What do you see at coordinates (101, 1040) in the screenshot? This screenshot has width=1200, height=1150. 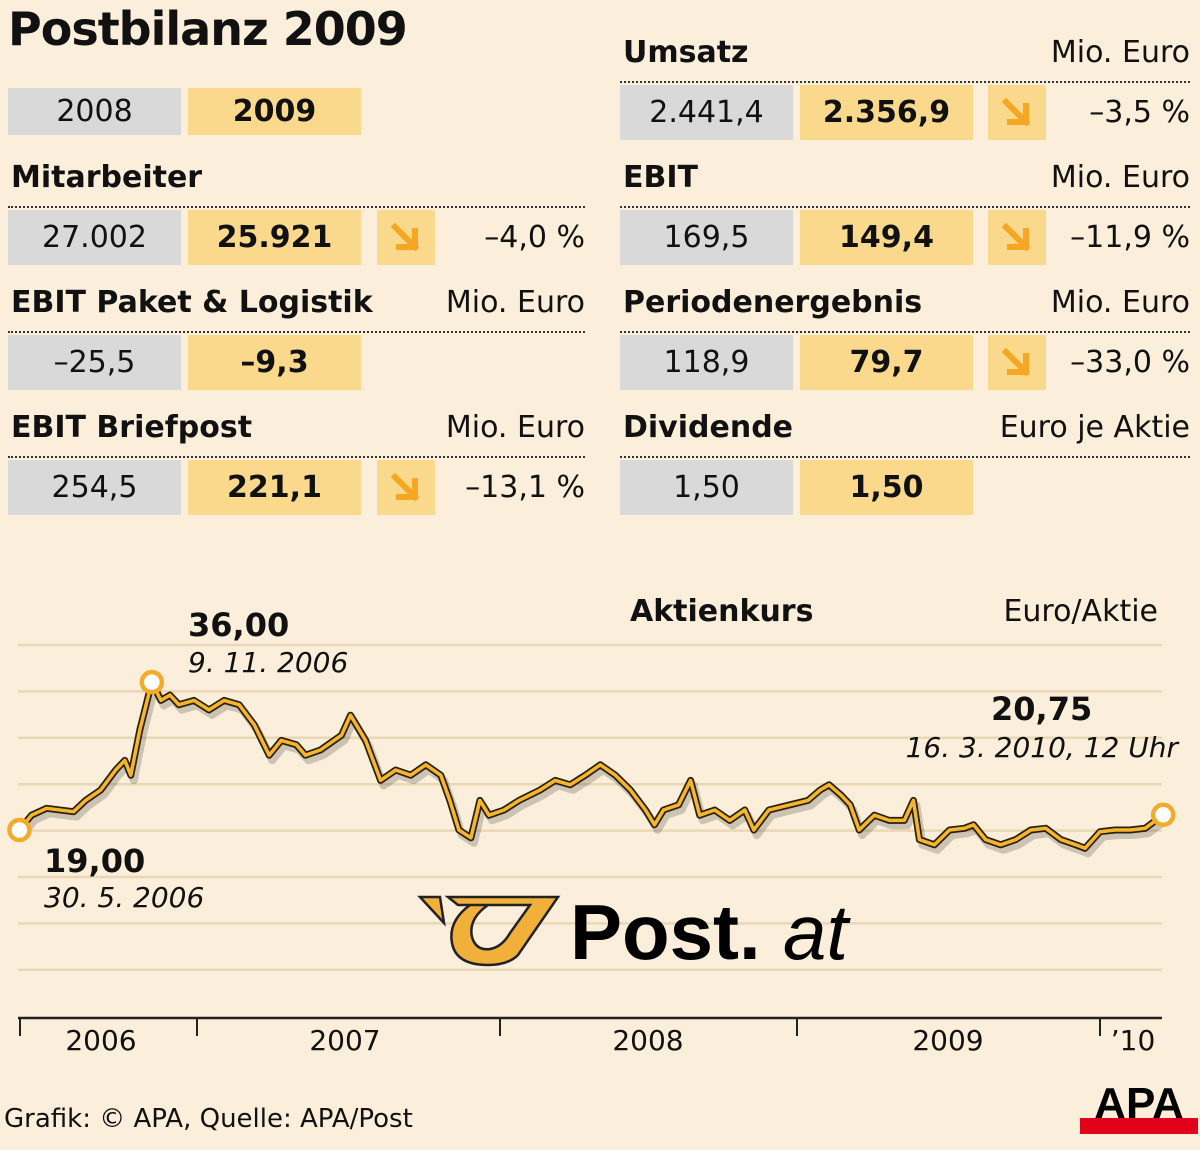 I see `x-tick-label: 2006` at bounding box center [101, 1040].